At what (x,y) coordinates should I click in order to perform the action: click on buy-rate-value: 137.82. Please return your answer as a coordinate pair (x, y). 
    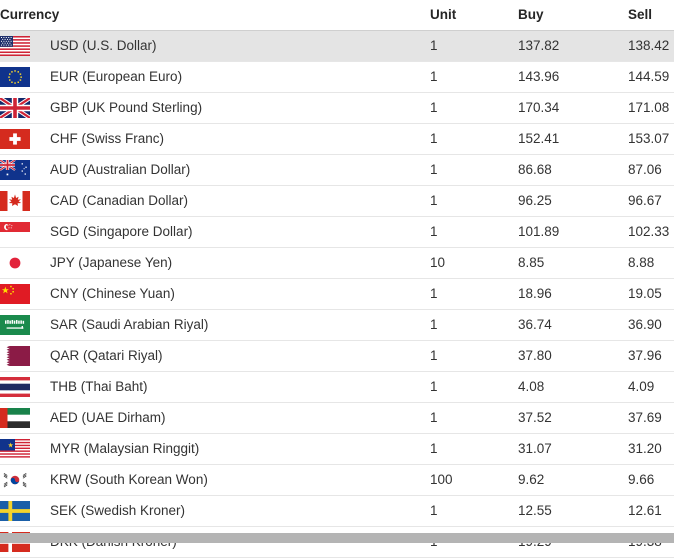
    Looking at the image, I should click on (539, 45).